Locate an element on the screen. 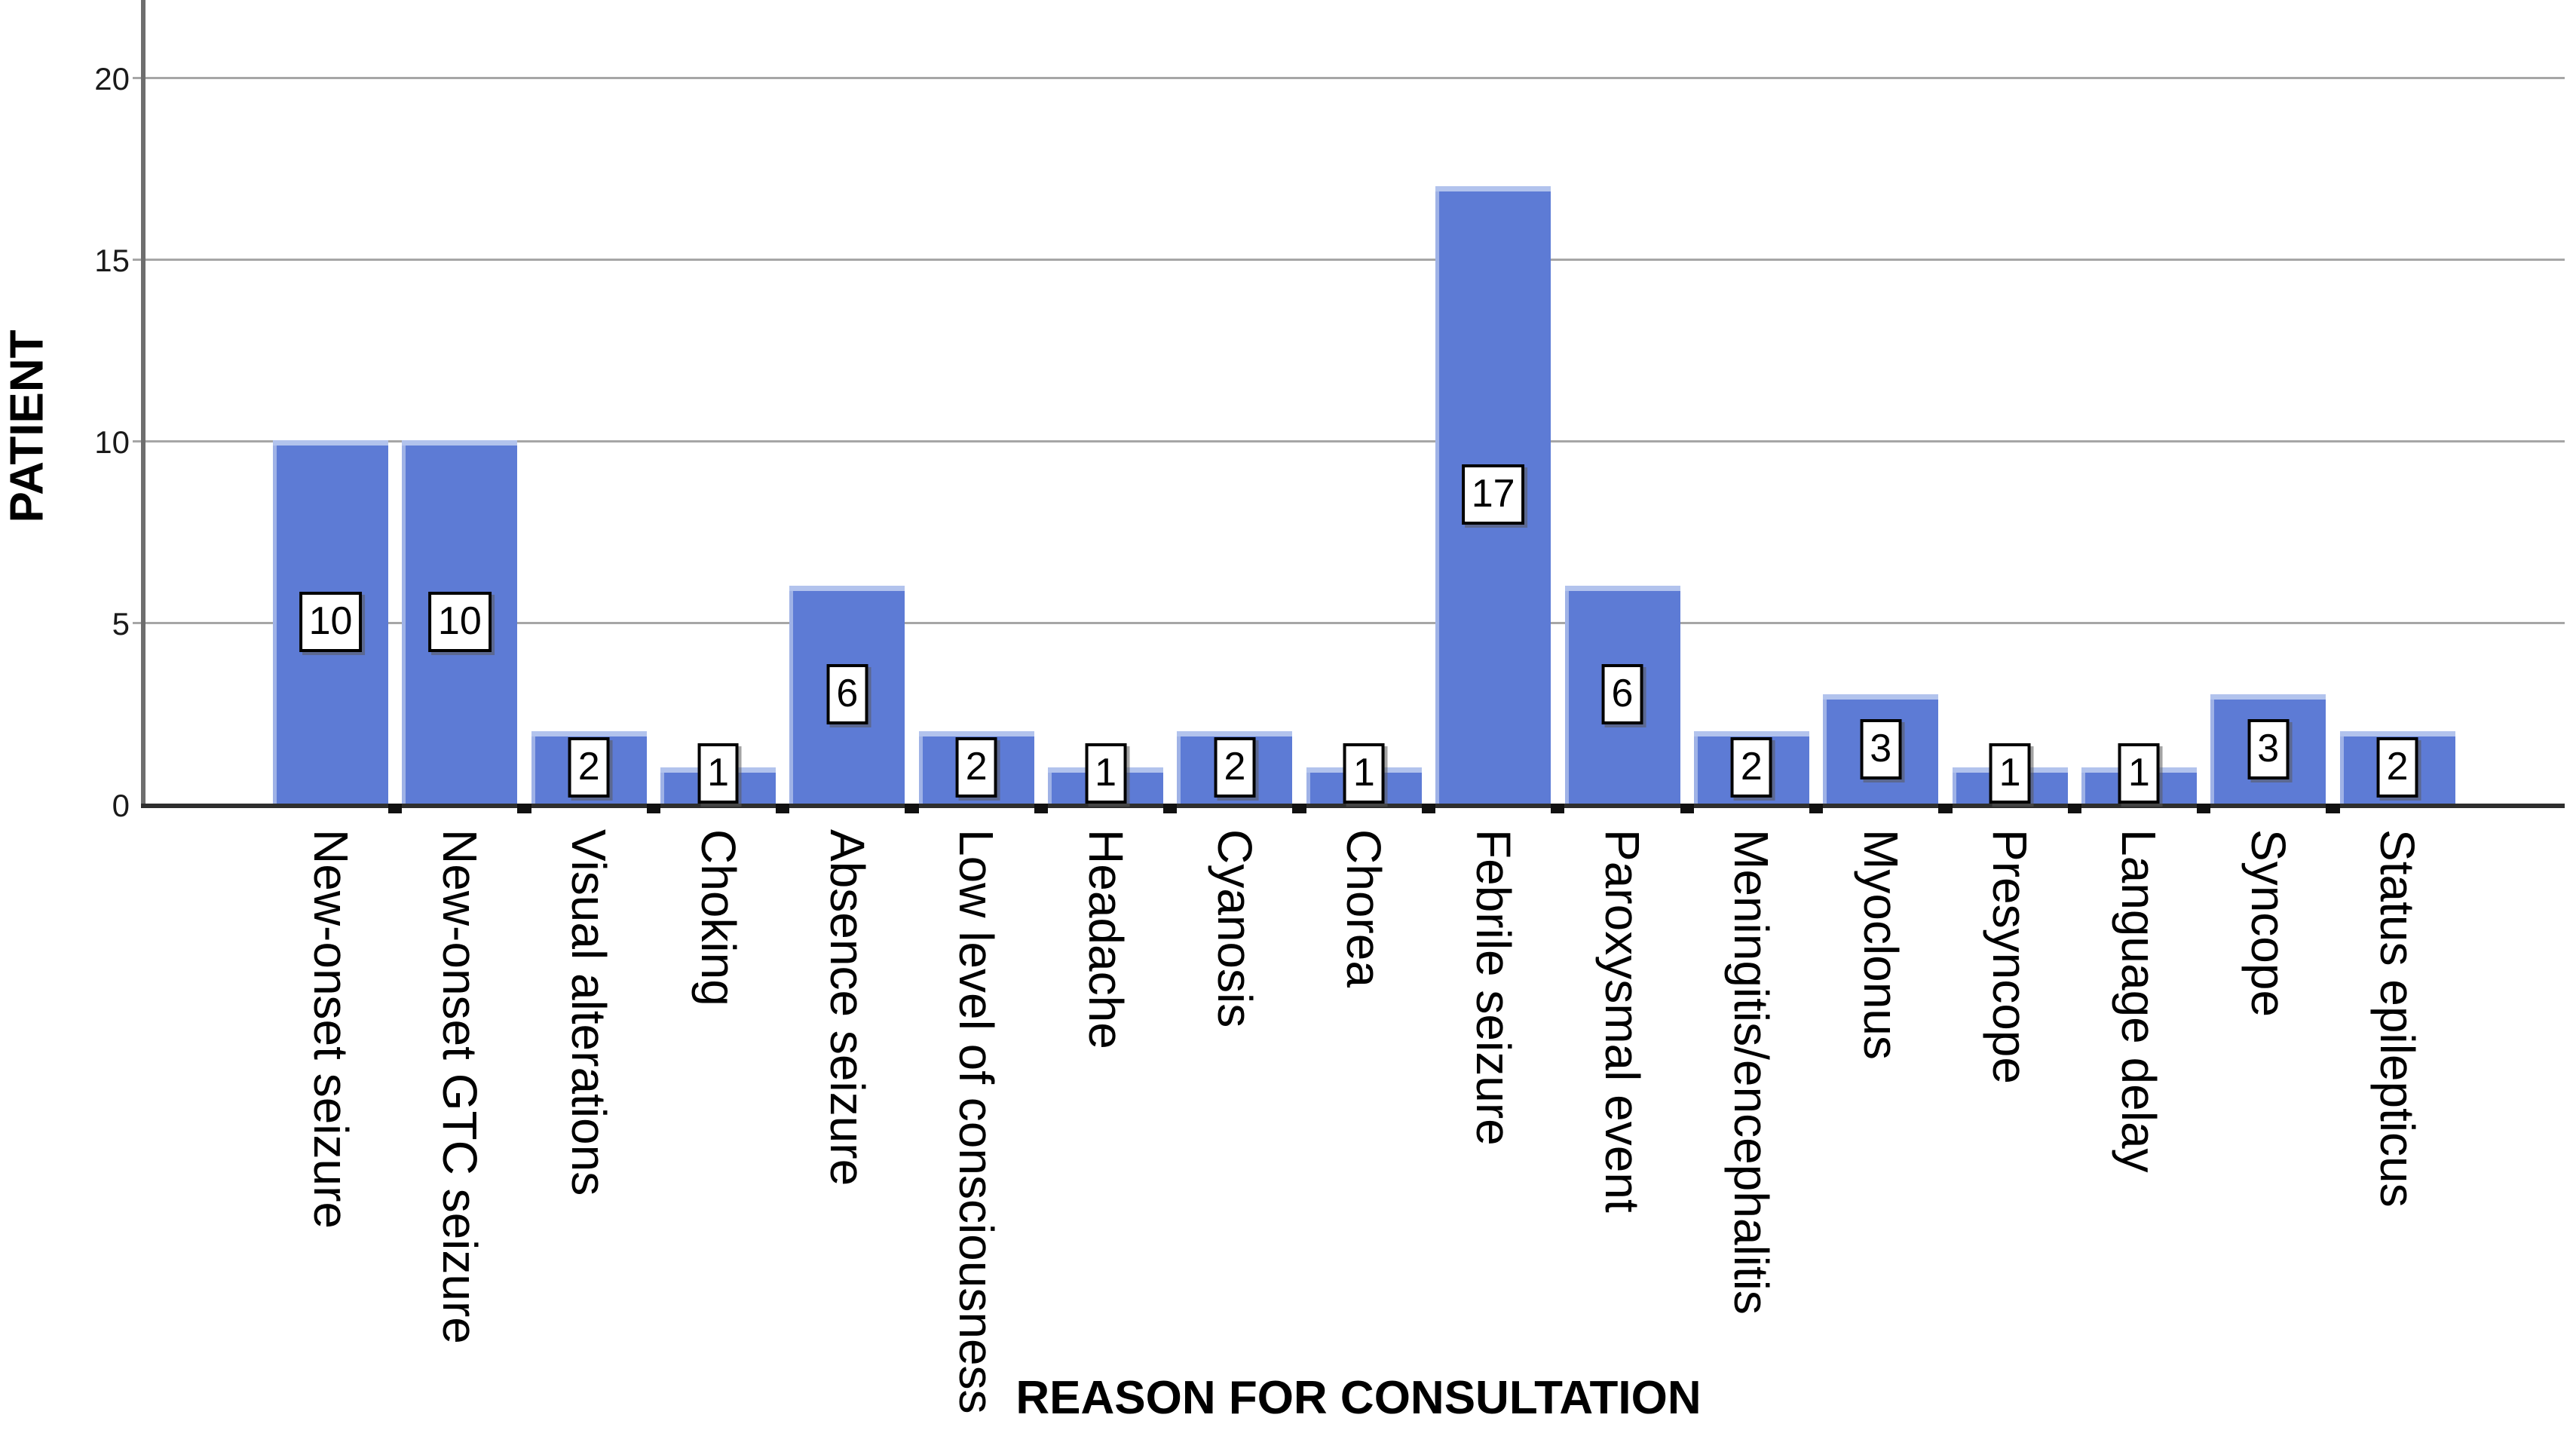  category-label-text: Meningitis/encephalitis is located at coordinates (1751, 1072).